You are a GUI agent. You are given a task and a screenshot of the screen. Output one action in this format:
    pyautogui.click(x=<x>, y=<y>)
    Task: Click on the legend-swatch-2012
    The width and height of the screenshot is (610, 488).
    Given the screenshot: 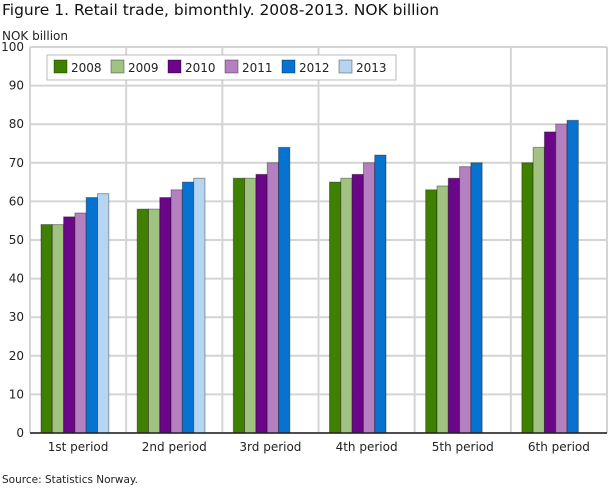 What is the action you would take?
    pyautogui.click(x=288, y=66)
    